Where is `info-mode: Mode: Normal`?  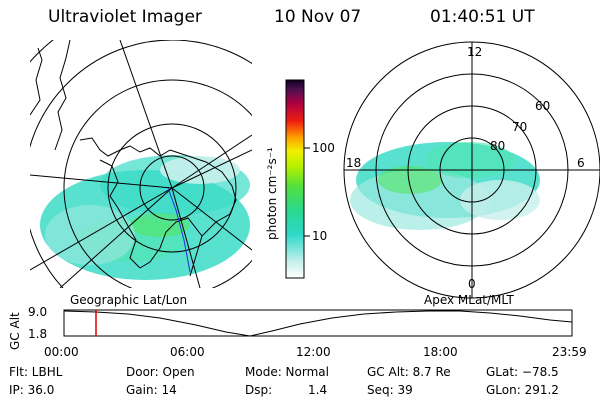
info-mode: Mode: Normal is located at coordinates (287, 372).